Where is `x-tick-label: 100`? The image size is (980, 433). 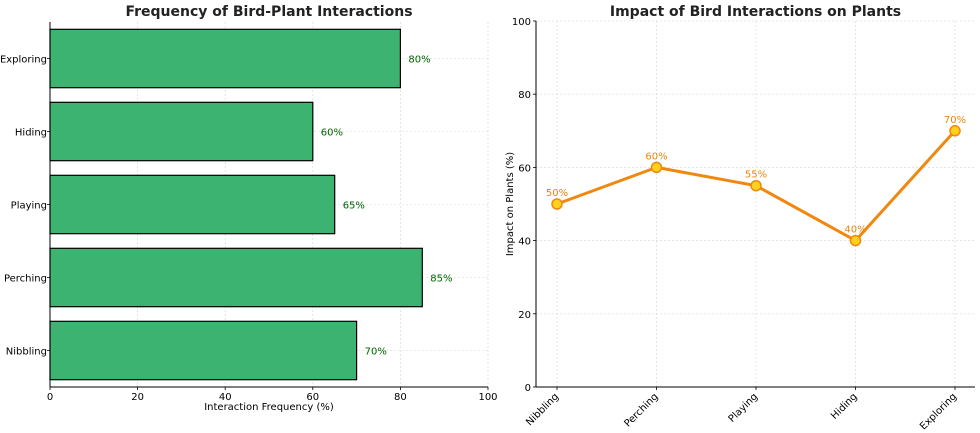 x-tick-label: 100 is located at coordinates (487, 397).